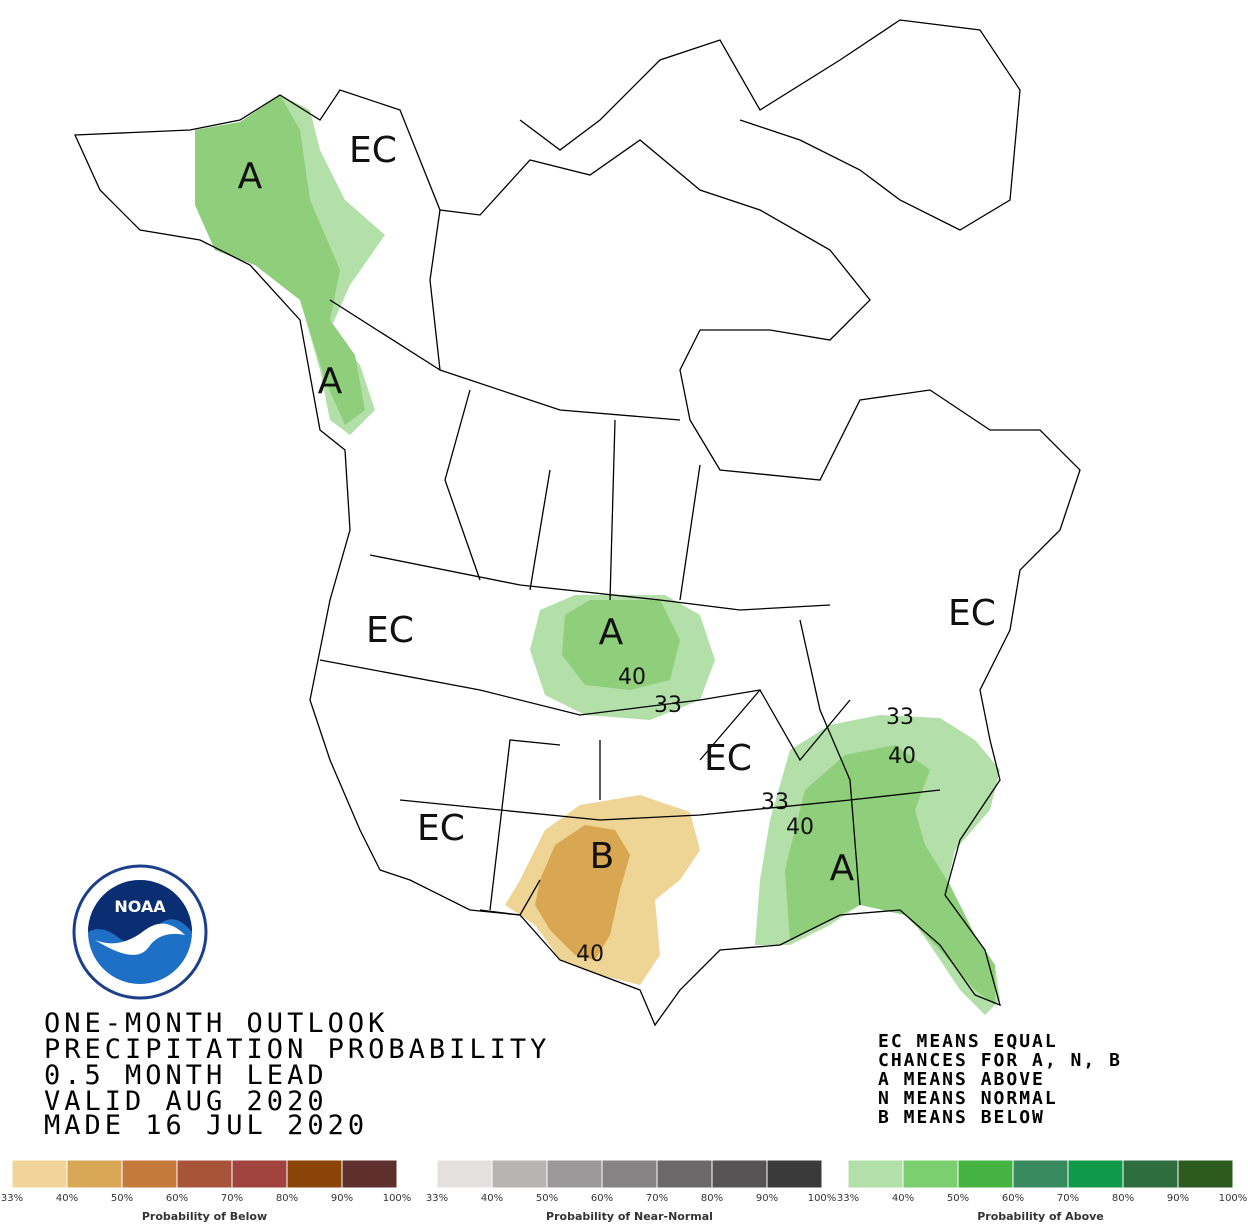 Image resolution: width=1248 pixels, height=1227 pixels. I want to click on note-line: CHANCES FOR A, N, B, so click(1000, 1060).